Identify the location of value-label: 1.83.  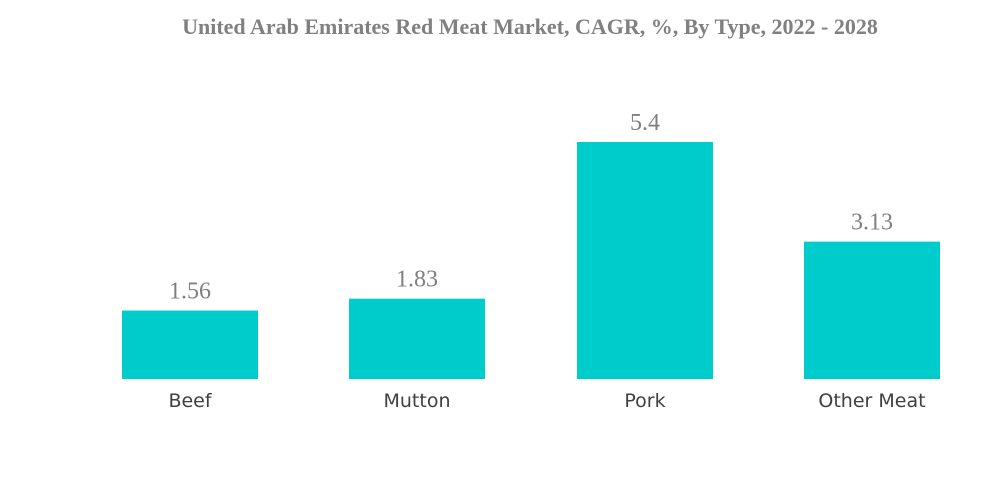
(417, 280).